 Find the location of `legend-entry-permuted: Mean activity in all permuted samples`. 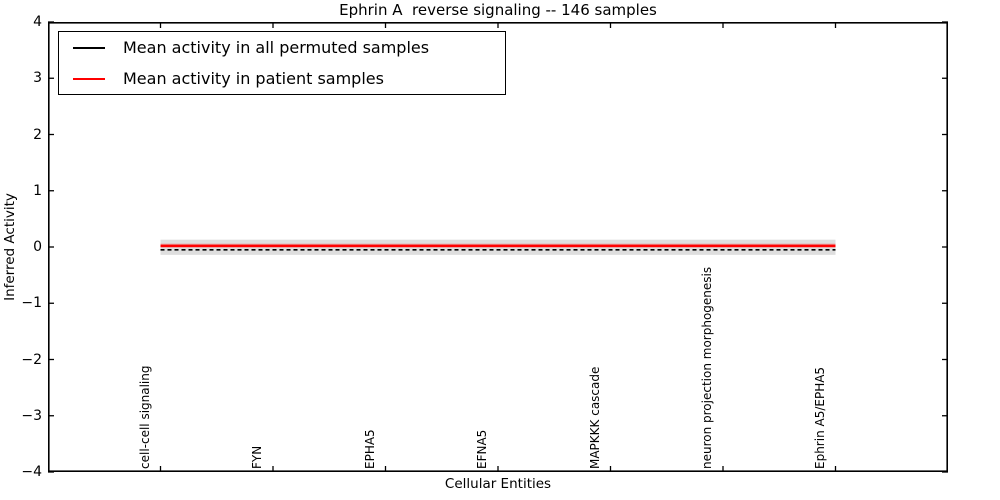

legend-entry-permuted: Mean activity in all permuted samples is located at coordinates (282, 48).